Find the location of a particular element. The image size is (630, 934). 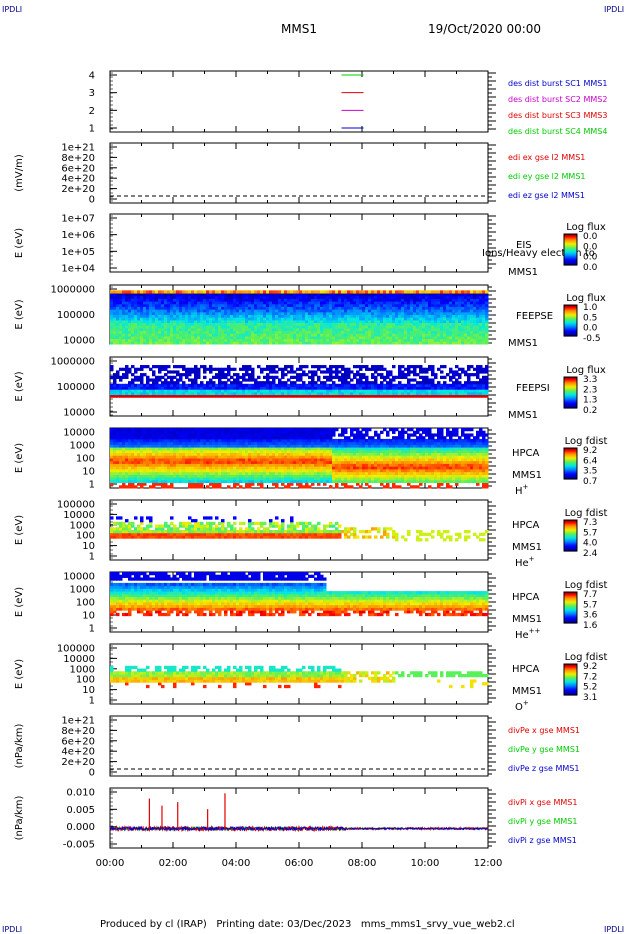

colorbar-cell is located at coordinates (570, 236).